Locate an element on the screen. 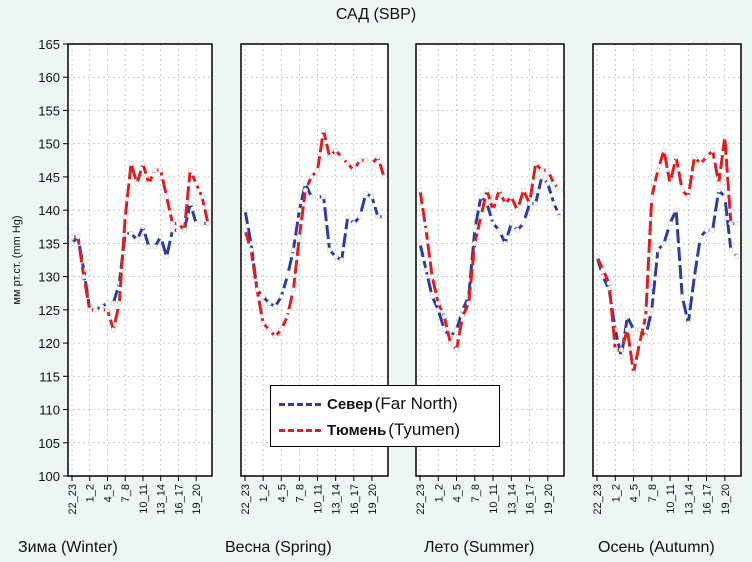  plot-area is located at coordinates (140, 260).